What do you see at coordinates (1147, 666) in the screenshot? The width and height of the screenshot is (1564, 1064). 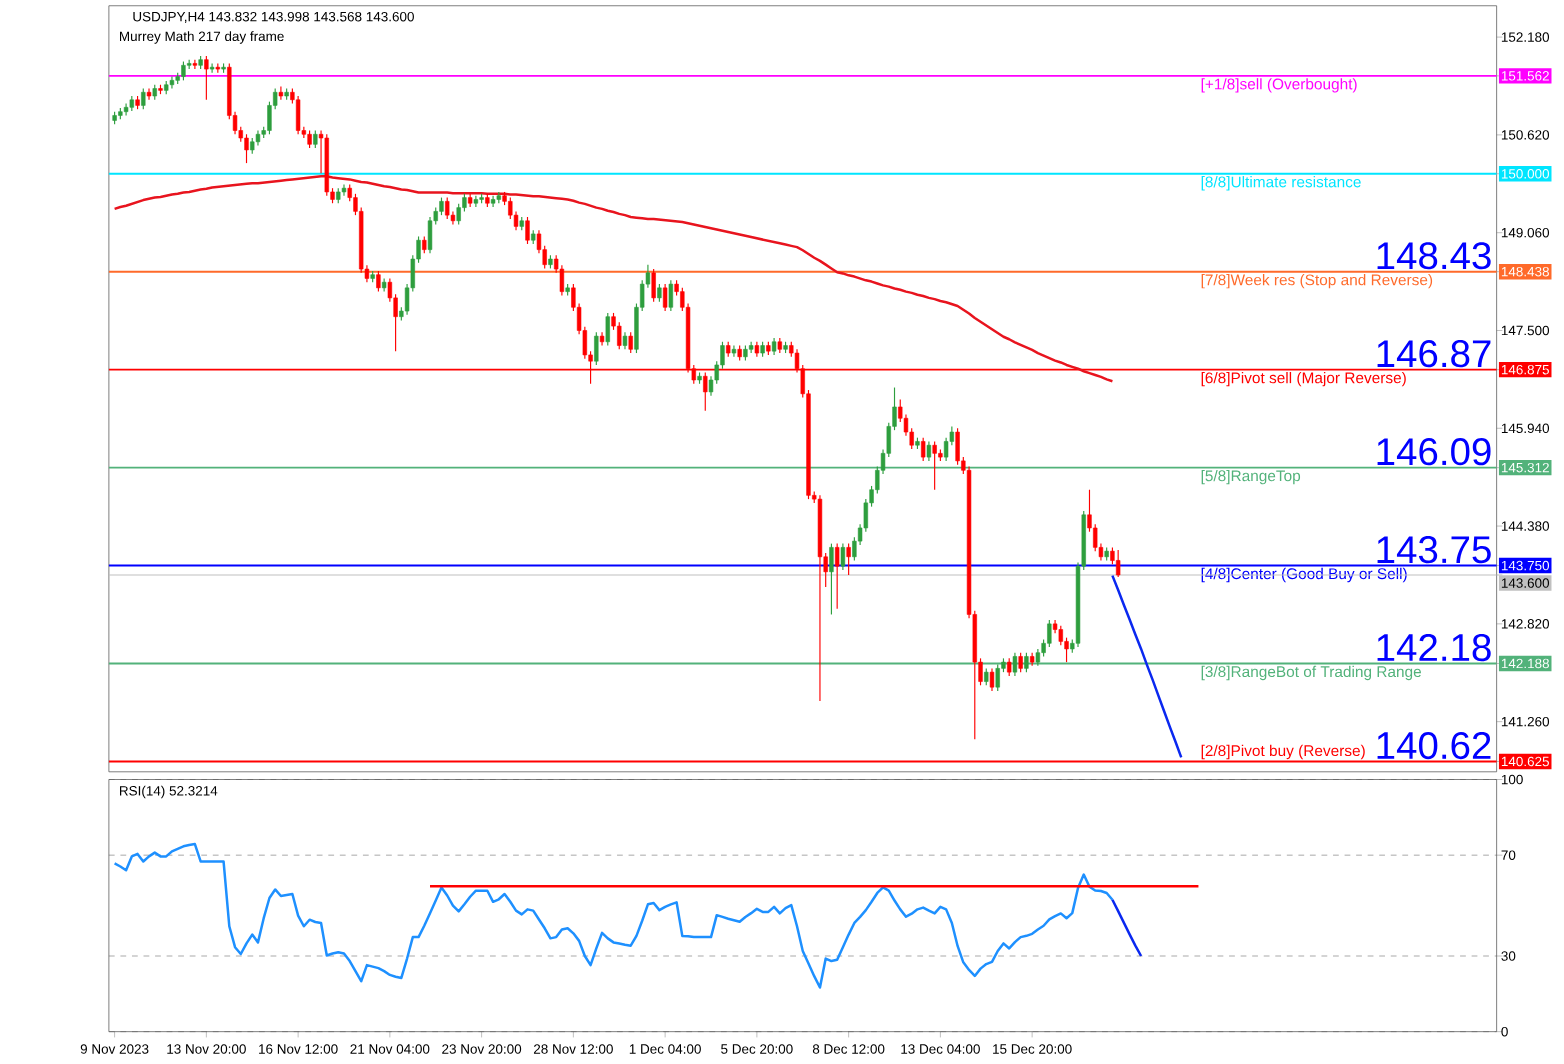 I see `line-series` at bounding box center [1147, 666].